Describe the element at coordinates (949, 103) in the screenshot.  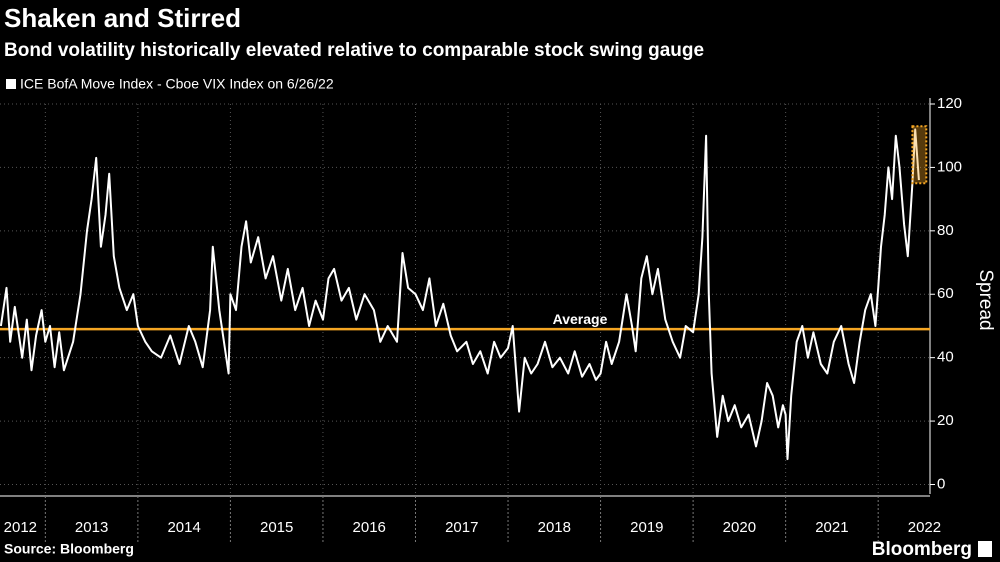
I see `y-tick-label: 120` at that location.